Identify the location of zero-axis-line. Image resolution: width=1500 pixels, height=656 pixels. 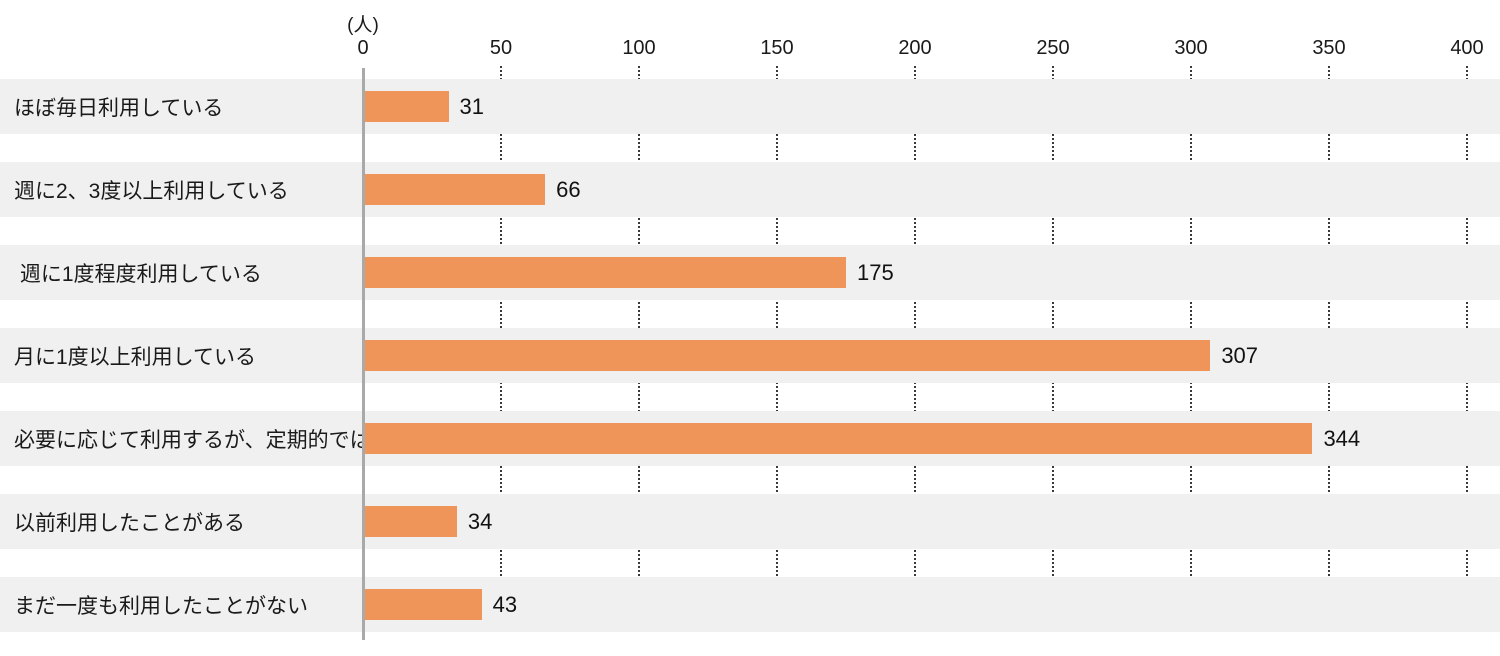
(363, 354).